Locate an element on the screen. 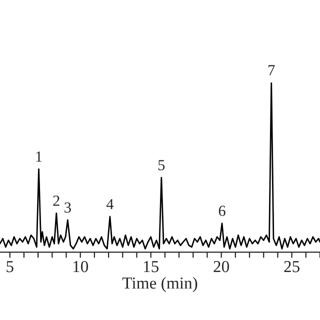 This screenshot has width=320, height=320. annotation: 4 is located at coordinates (110, 204).